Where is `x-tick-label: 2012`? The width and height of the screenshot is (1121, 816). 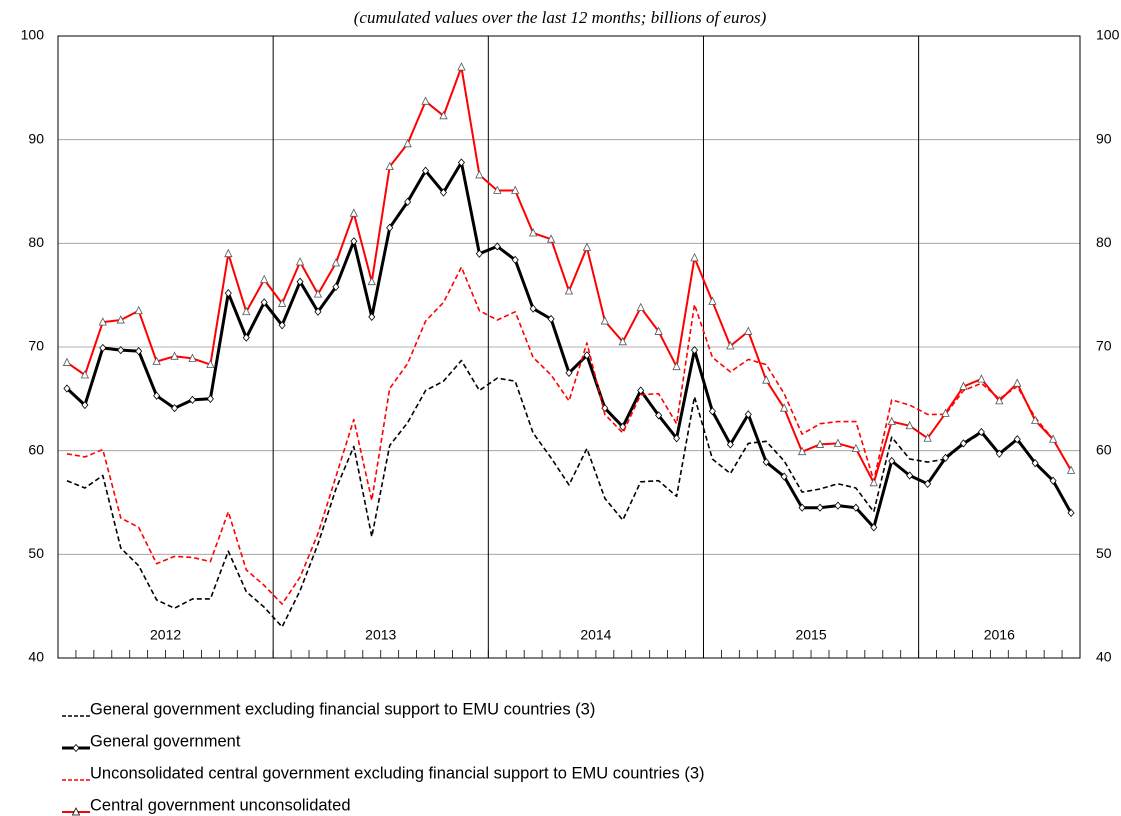
x-tick-label: 2012 is located at coordinates (165, 635).